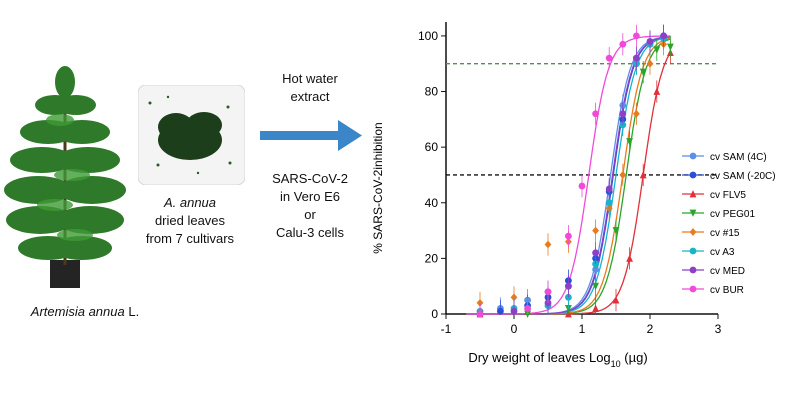  What do you see at coordinates (727, 290) in the screenshot?
I see `legend-label-7: cv BUR` at bounding box center [727, 290].